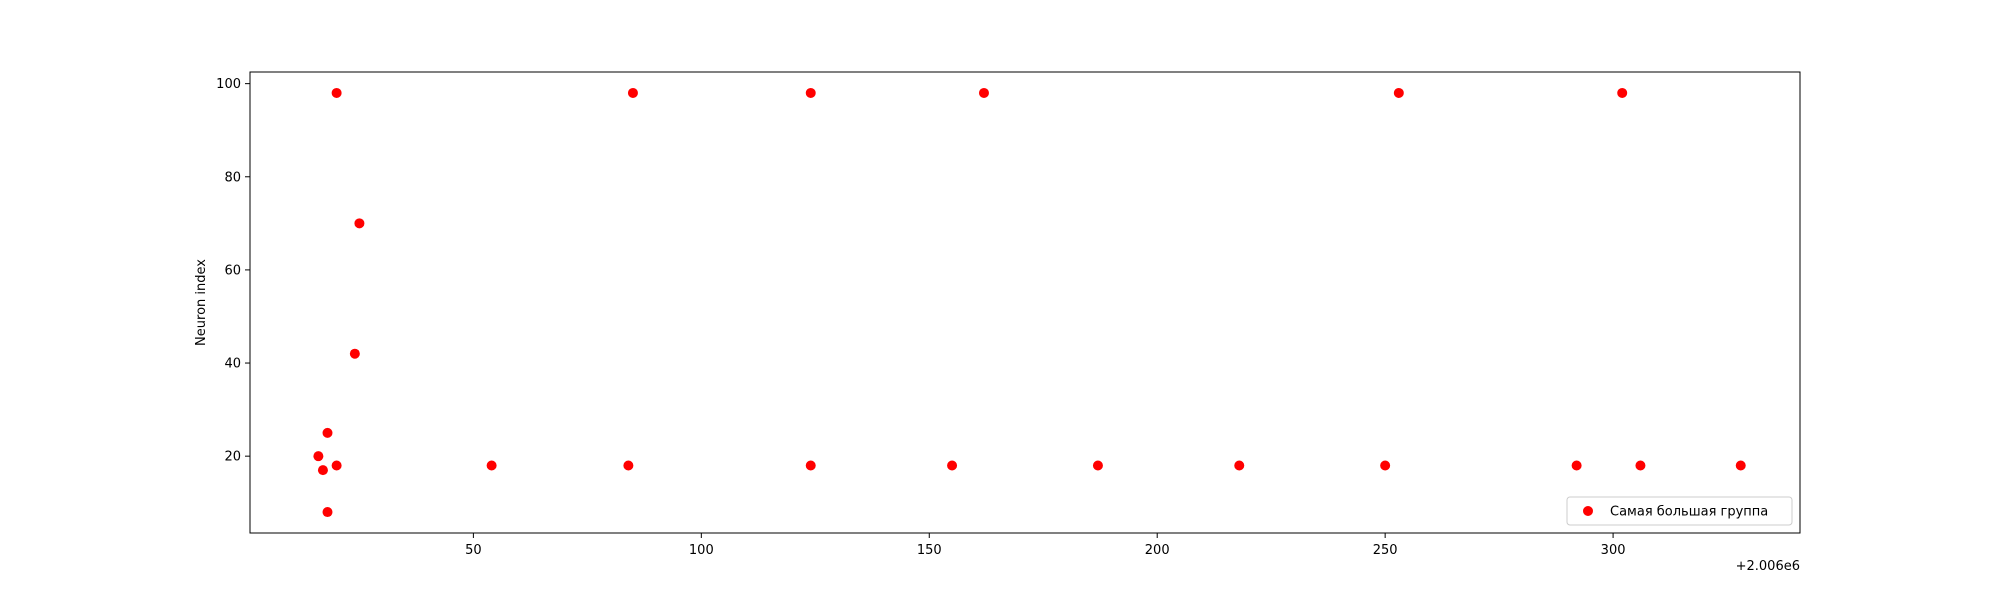  I want to click on legend-marker, so click(1588, 511).